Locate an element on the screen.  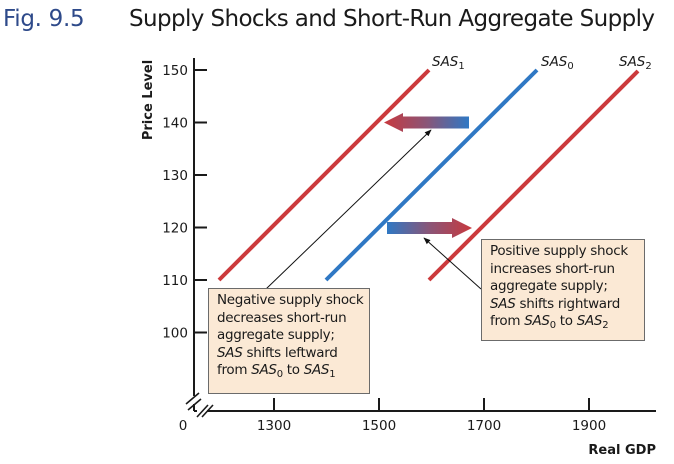
y-tick-label: 140 is located at coordinates (175, 124).